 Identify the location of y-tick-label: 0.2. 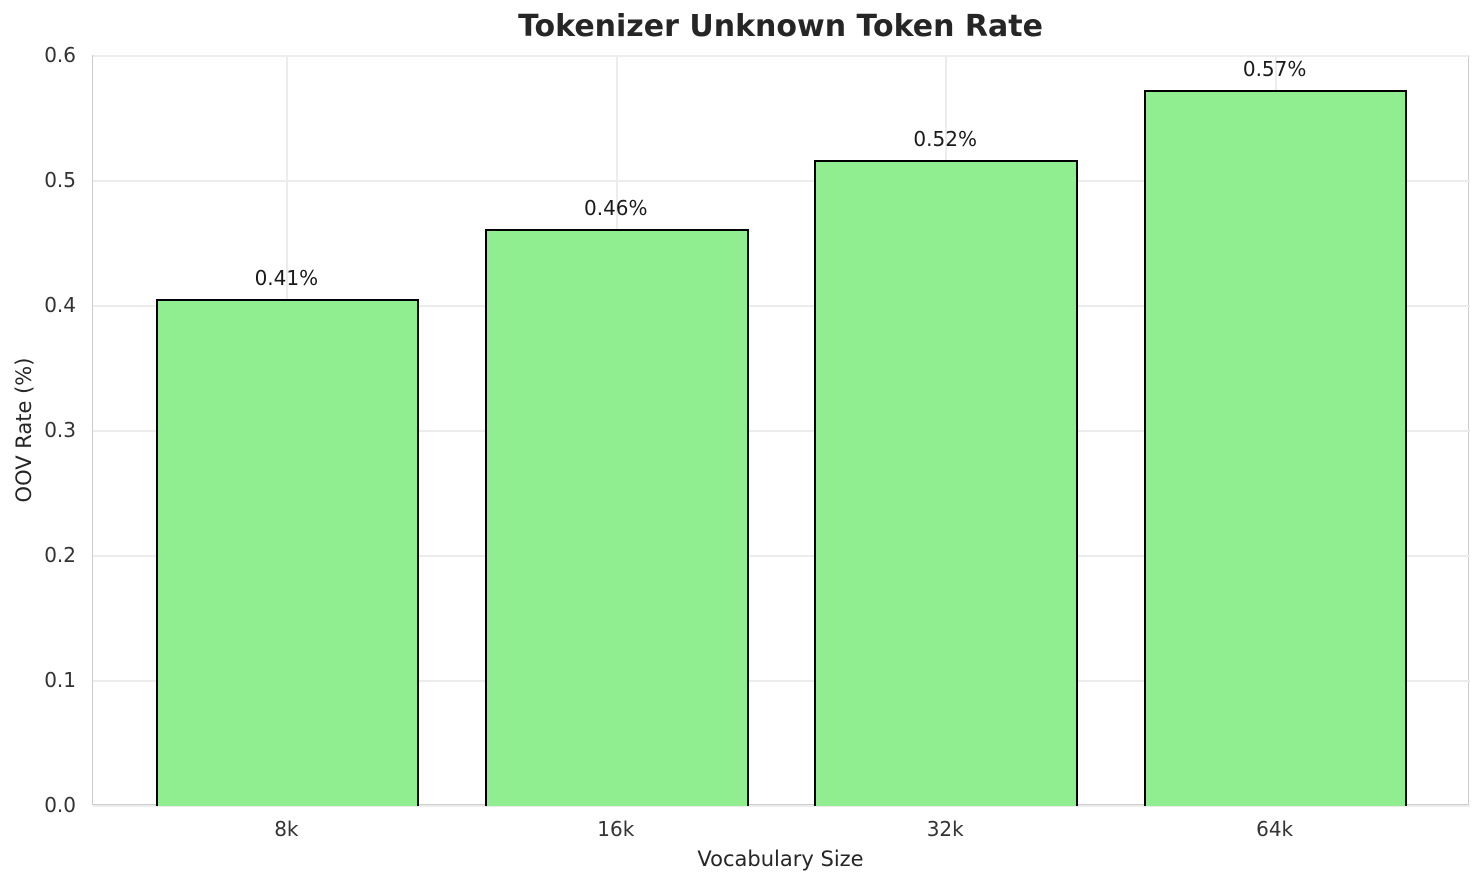
(60, 555).